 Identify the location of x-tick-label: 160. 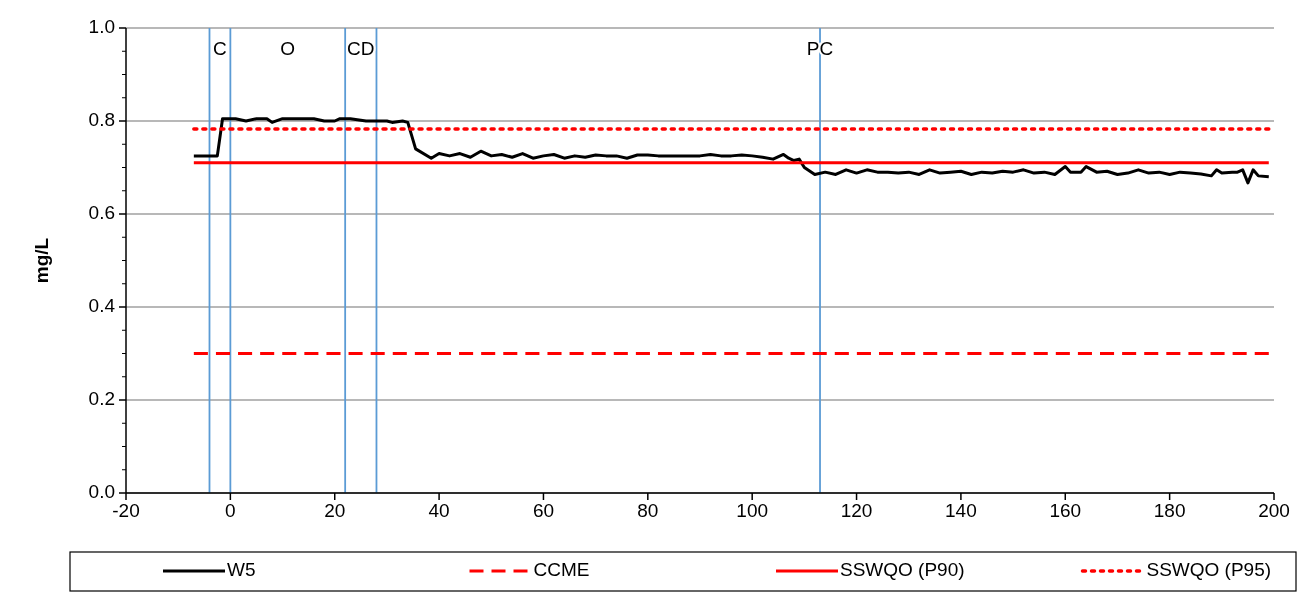
(1065, 510).